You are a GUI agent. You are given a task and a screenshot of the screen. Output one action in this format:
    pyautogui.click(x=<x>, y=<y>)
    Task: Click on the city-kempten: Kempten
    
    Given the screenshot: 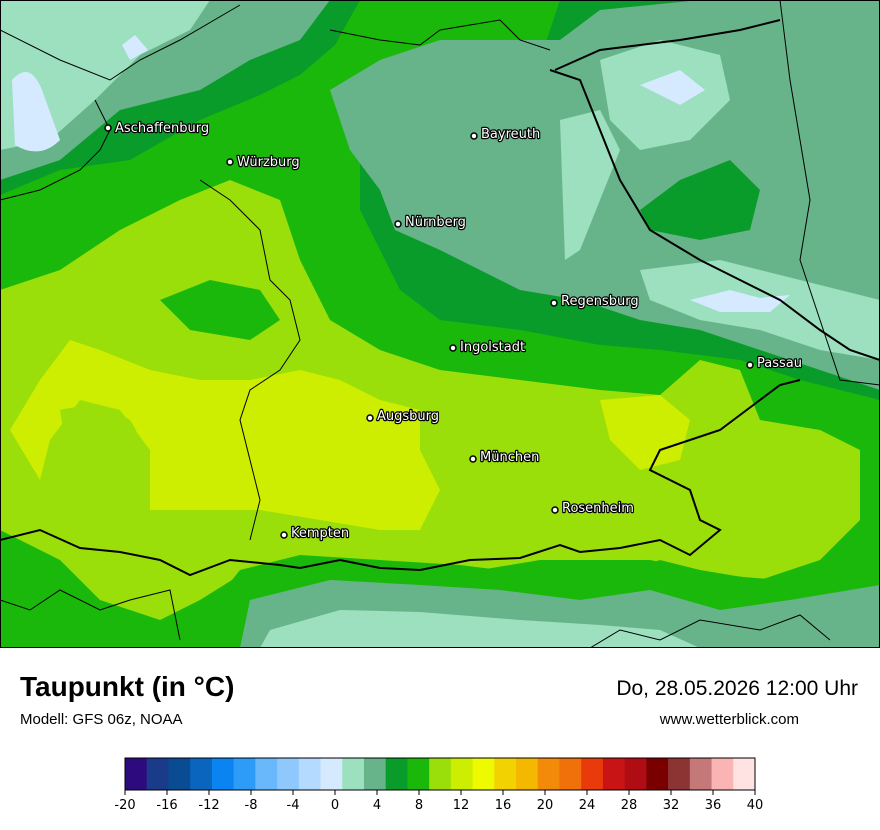 What is the action you would take?
    pyautogui.click(x=315, y=533)
    